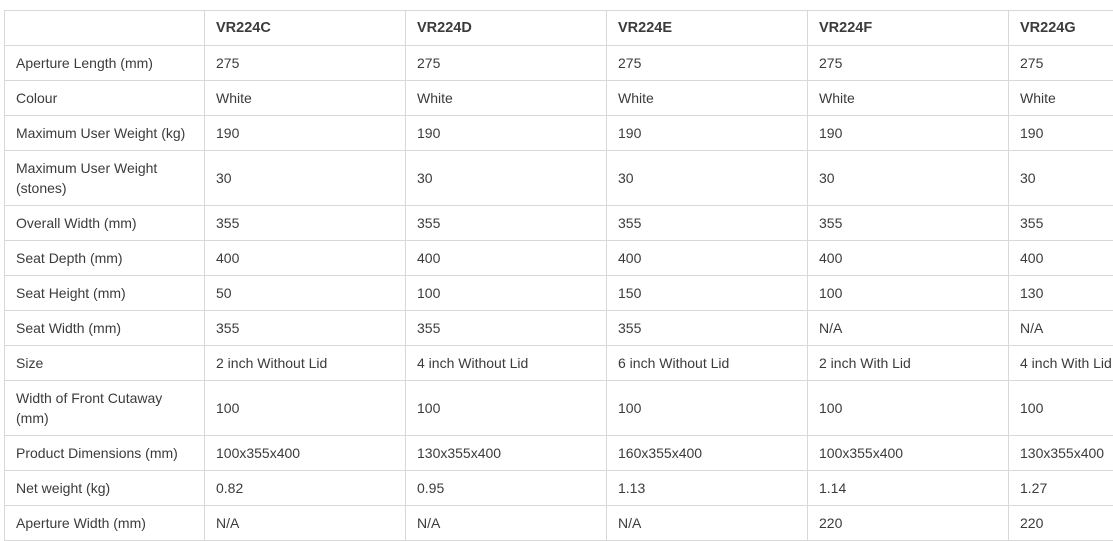 Image resolution: width=1113 pixels, height=541 pixels. I want to click on spec-value-cell: 1.13, so click(707, 488).